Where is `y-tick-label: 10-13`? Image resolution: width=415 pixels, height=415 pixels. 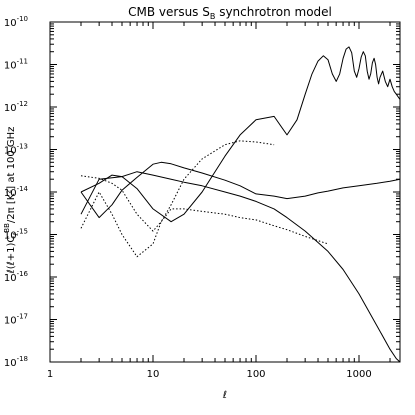 y-tick-label: 10-13 is located at coordinates (16, 150).